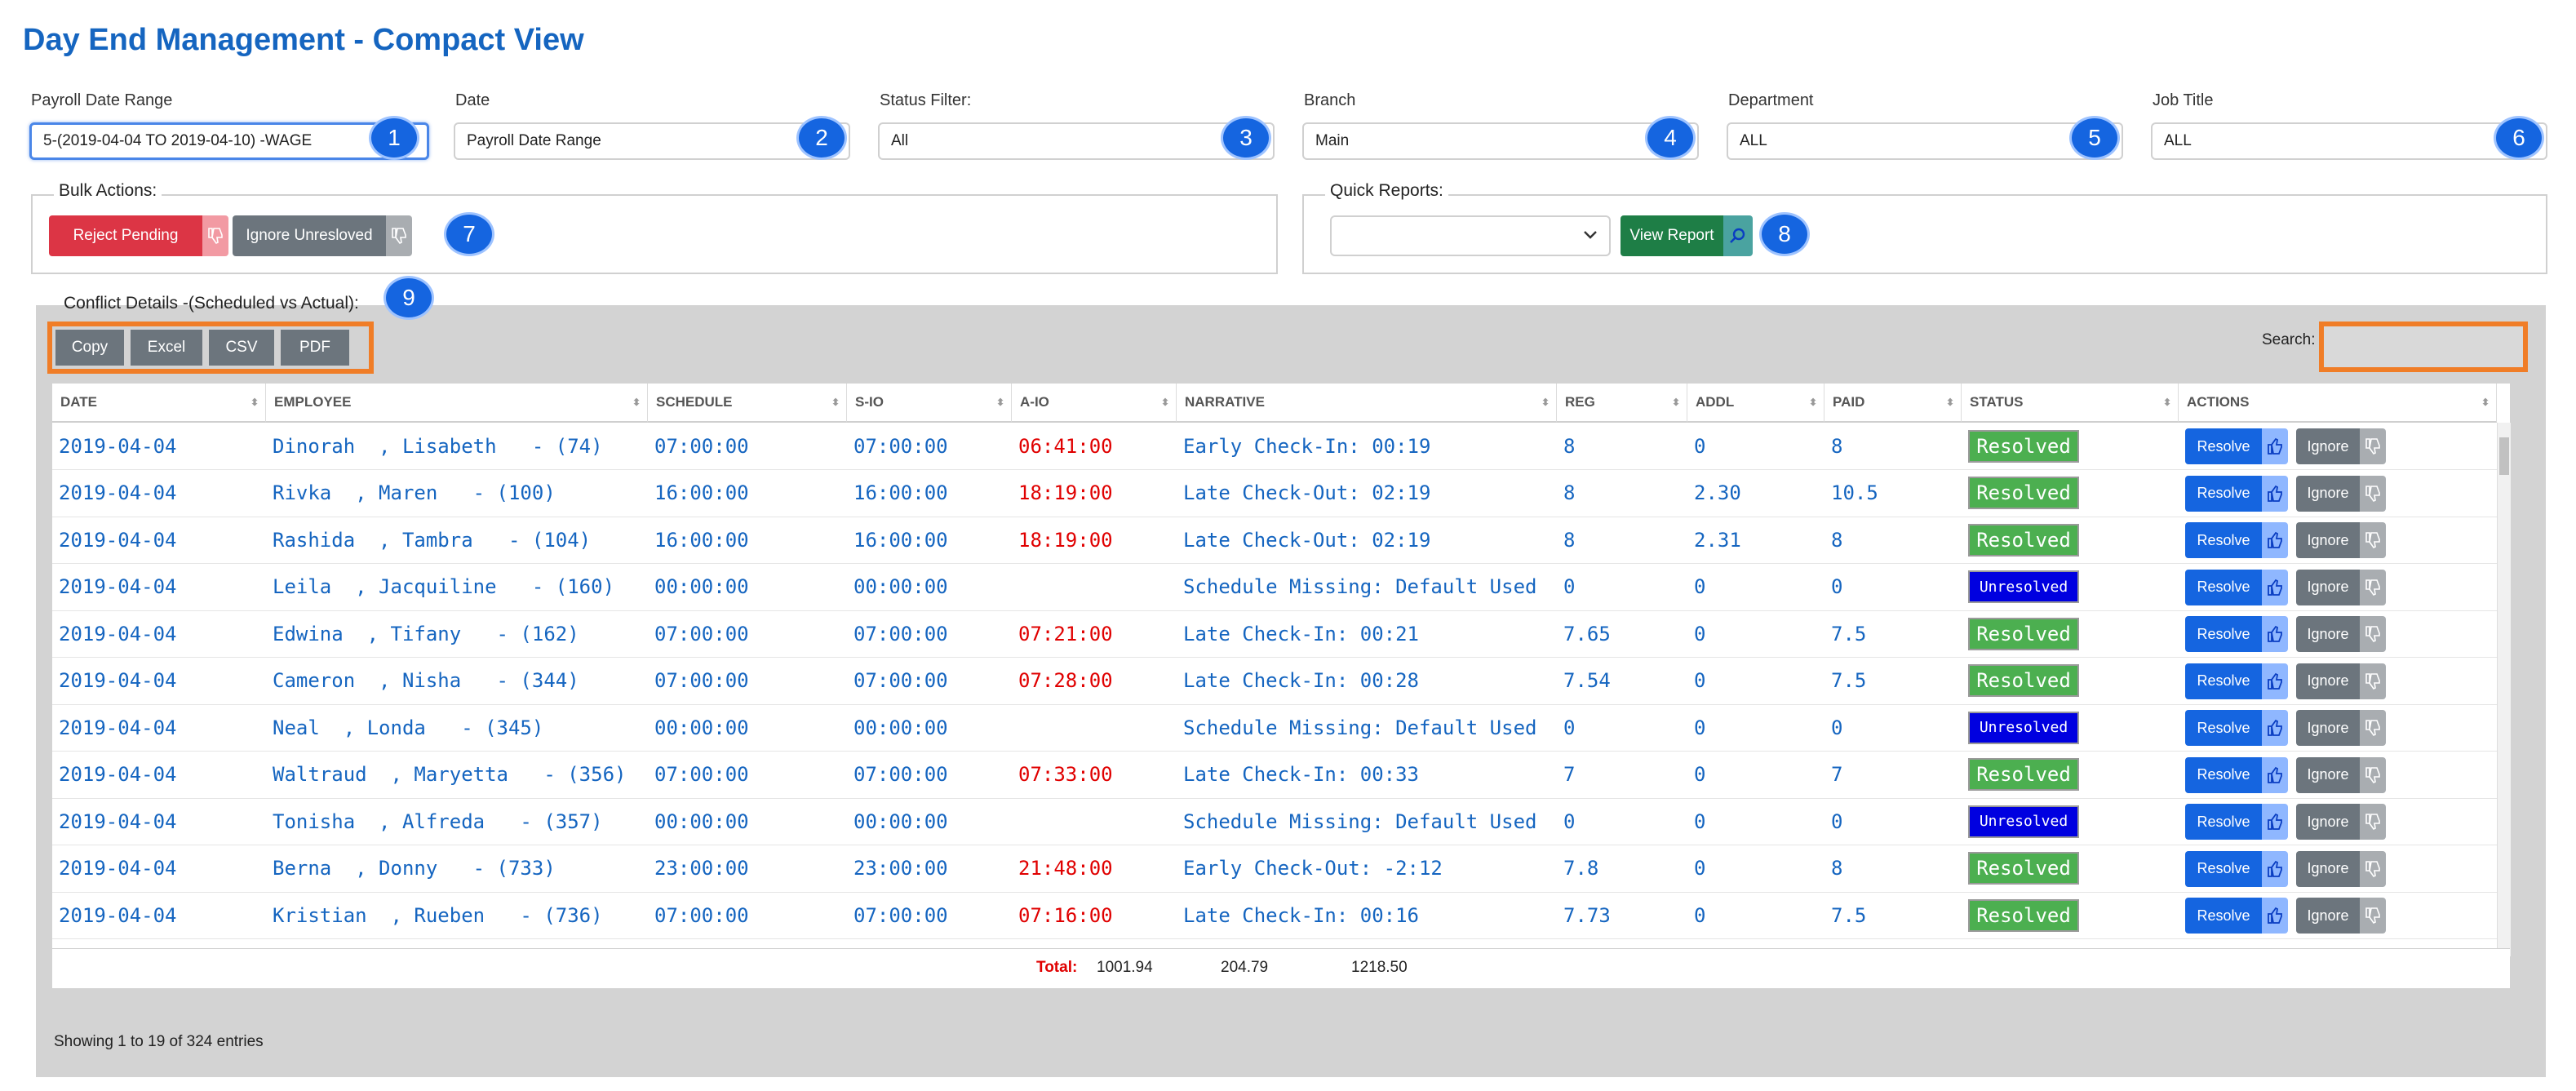 The height and width of the screenshot is (1091, 2576). What do you see at coordinates (2275, 728) in the screenshot?
I see `thumbs-up-icon` at bounding box center [2275, 728].